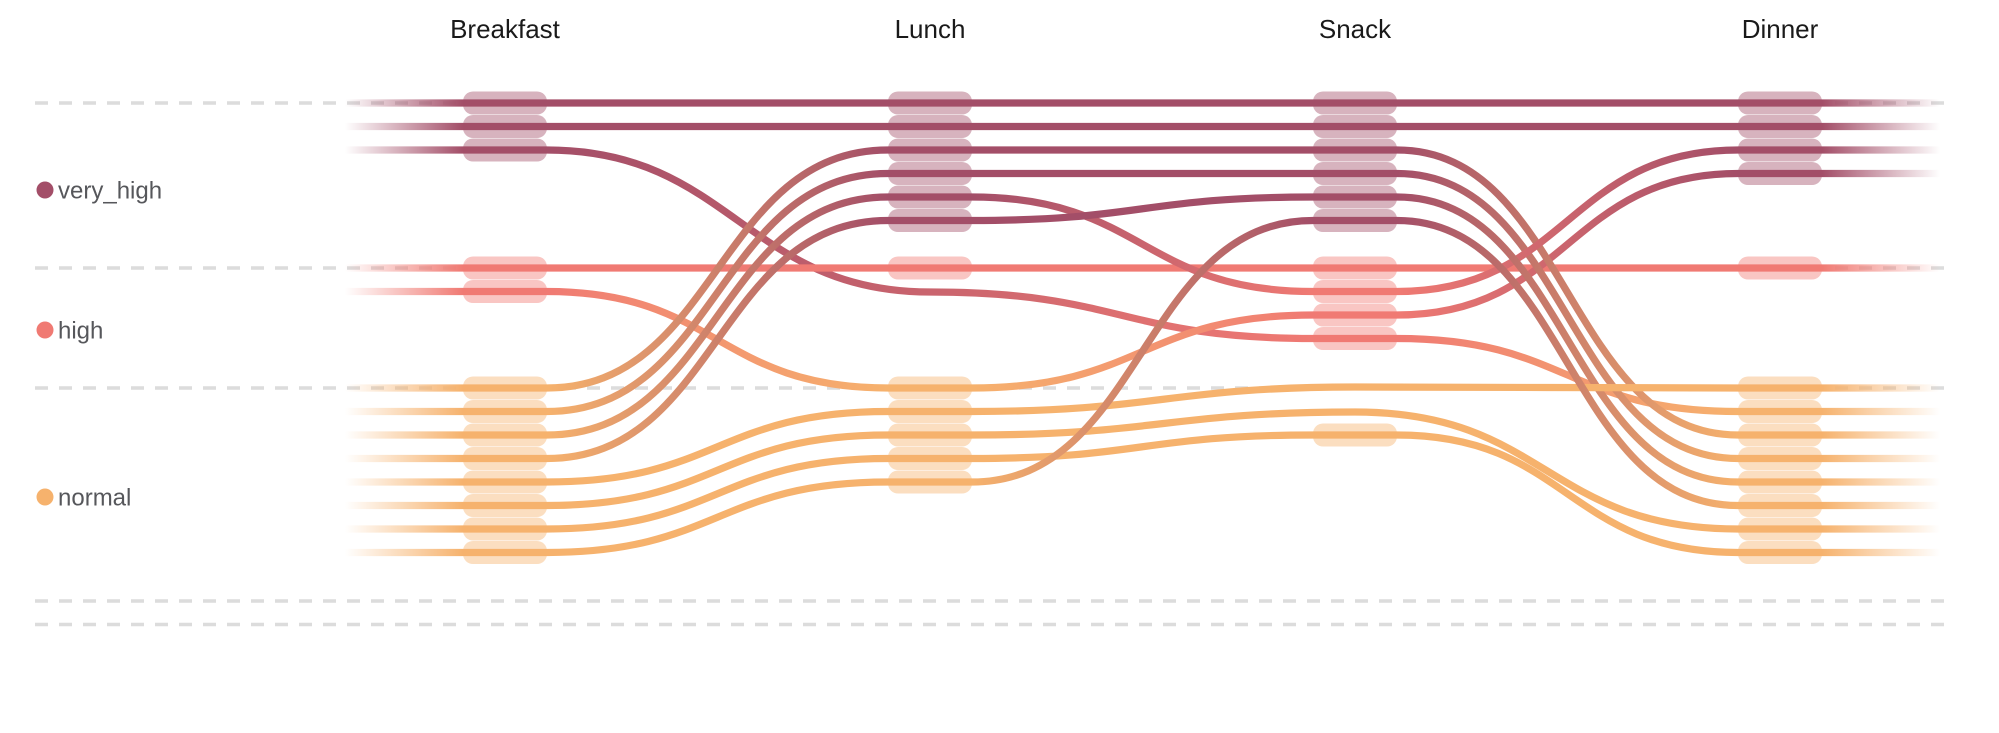 This screenshot has height=733, width=1999. I want to click on column-label-dinner: Dinner, so click(1780, 29).